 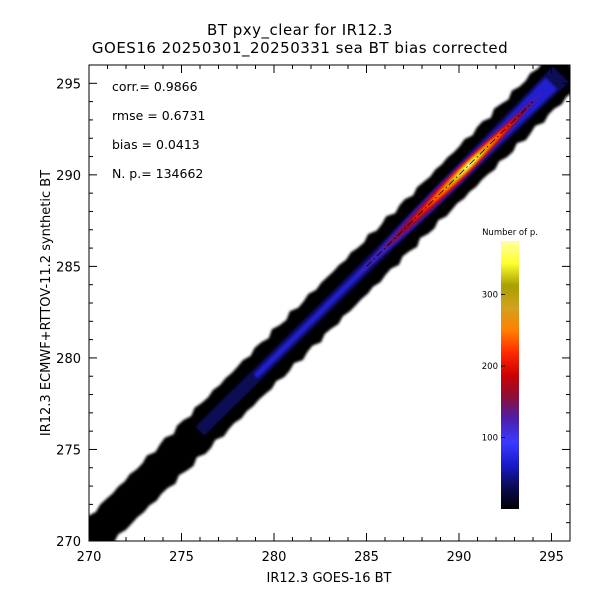 I want to click on y-tick-label: 280, so click(x=68, y=359).